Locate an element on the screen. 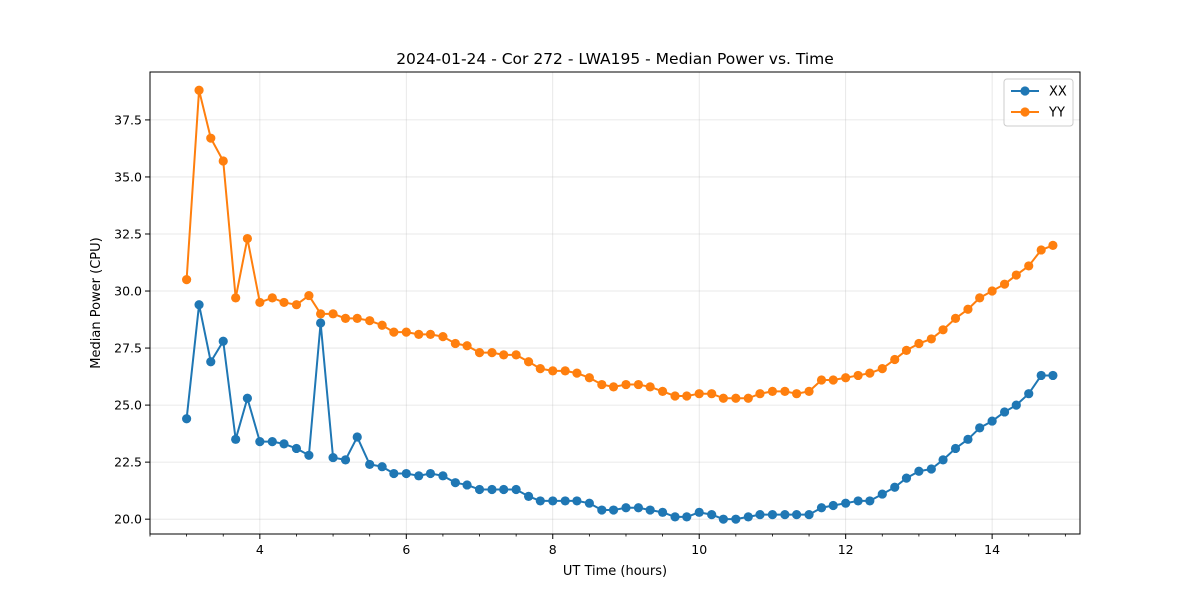  legend: XX YY is located at coordinates (1038, 102).